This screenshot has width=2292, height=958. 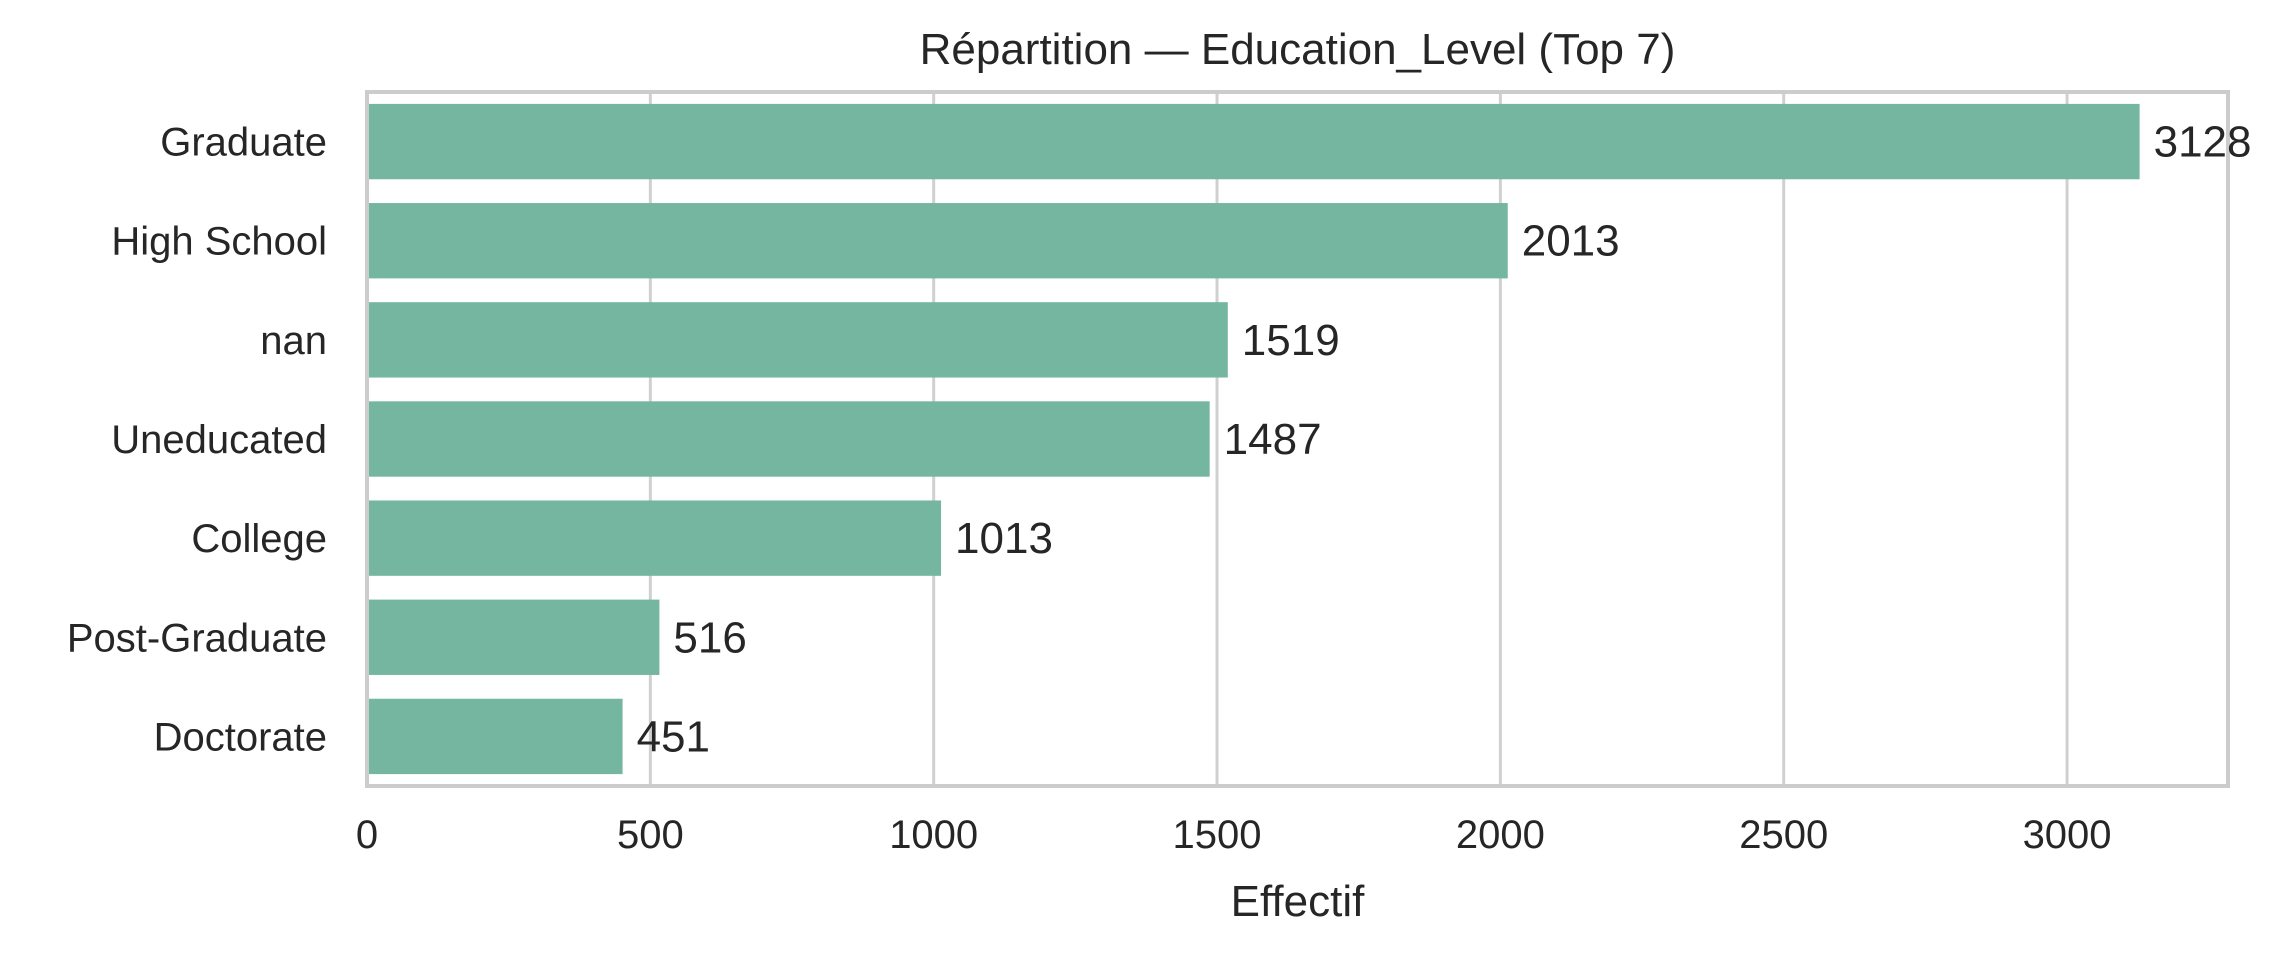 I want to click on value-label: 3128, so click(x=2203, y=142).